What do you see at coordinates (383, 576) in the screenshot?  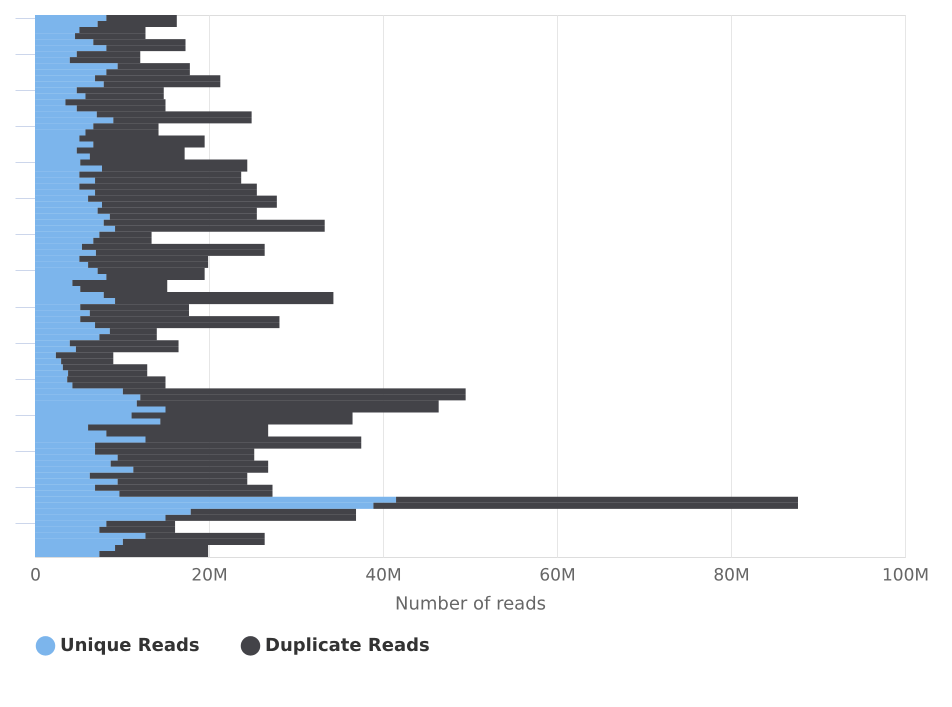 I see `x-tick-label: 40M` at bounding box center [383, 576].